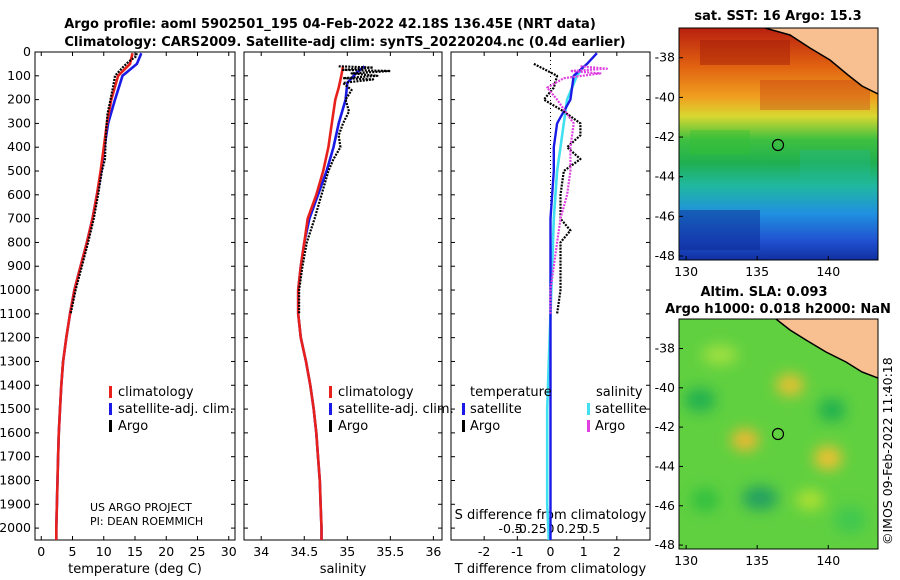 Image resolution: width=900 pixels, height=580 pixels. I want to click on legend-label-s-sat: satellite, so click(621, 409).